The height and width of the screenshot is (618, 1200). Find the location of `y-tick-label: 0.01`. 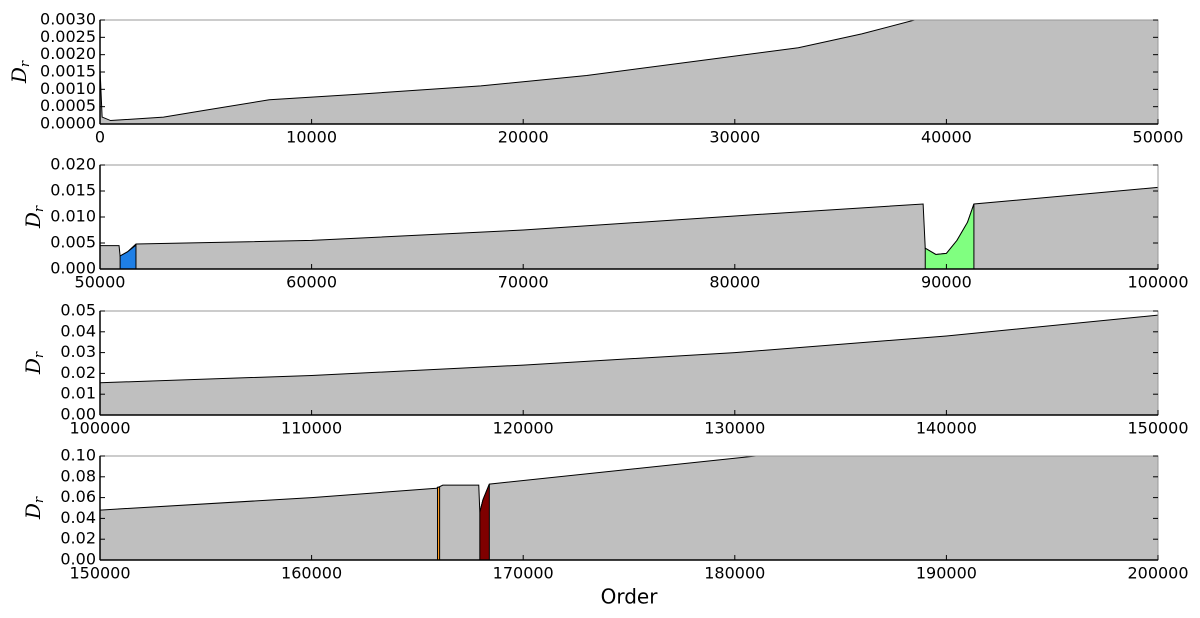

y-tick-label: 0.01 is located at coordinates (78, 393).